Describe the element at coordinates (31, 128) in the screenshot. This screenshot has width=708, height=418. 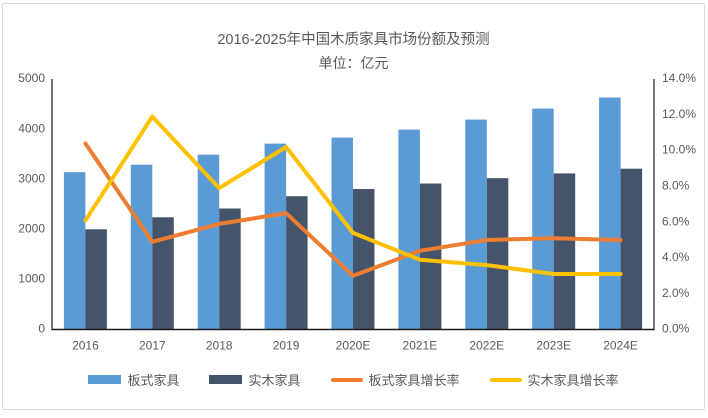
I see `left-axis-tick-label: 4000` at that location.